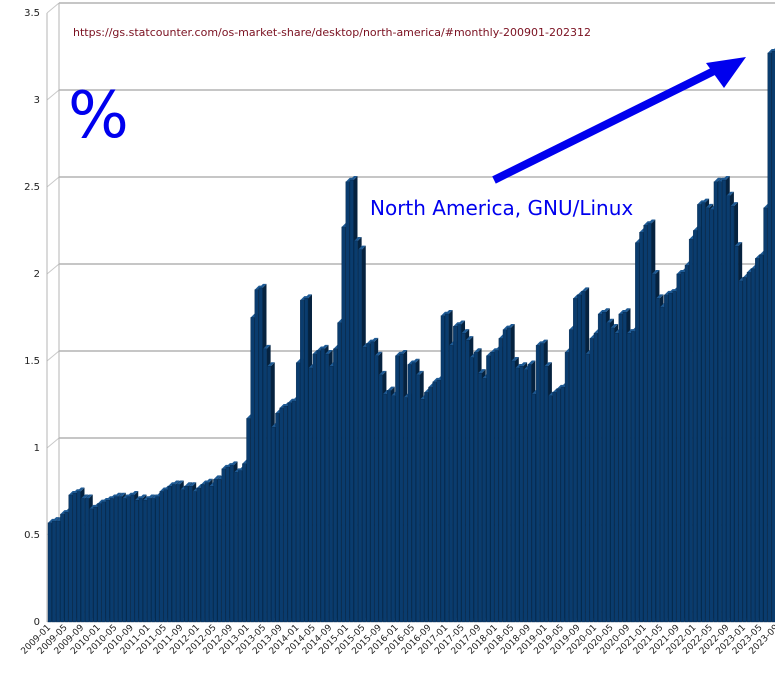  What do you see at coordinates (32, 318) in the screenshot?
I see `y-axis-ticks: 0 0.5 1 1.5 2 2.5 3 3.5` at bounding box center [32, 318].